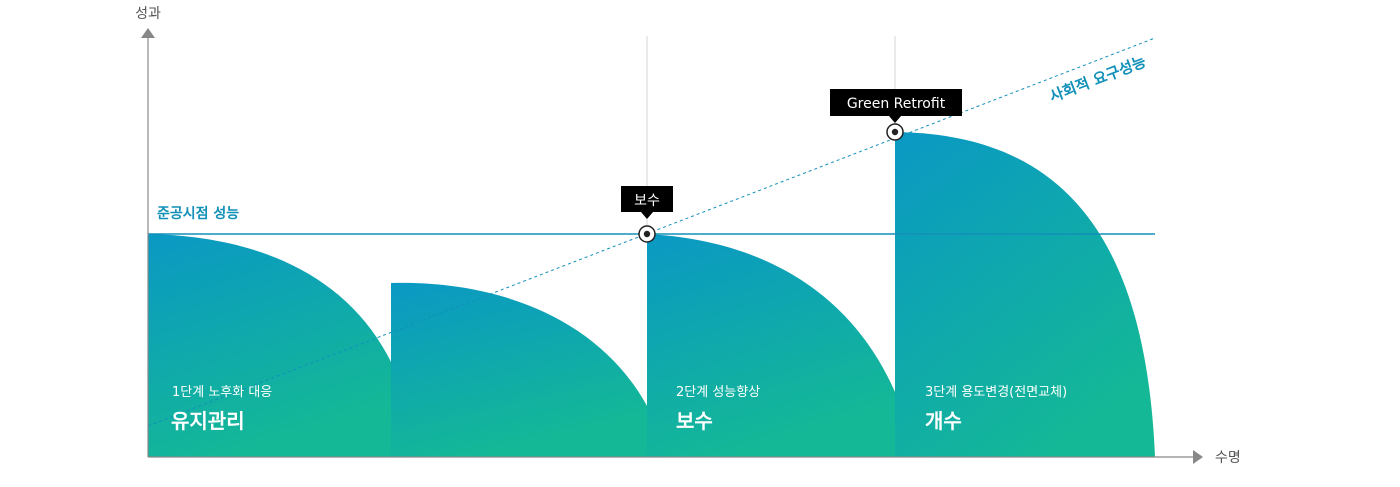 The height and width of the screenshot is (487, 1400). What do you see at coordinates (519, 369) in the screenshot?
I see `curve-stage-1b` at bounding box center [519, 369].